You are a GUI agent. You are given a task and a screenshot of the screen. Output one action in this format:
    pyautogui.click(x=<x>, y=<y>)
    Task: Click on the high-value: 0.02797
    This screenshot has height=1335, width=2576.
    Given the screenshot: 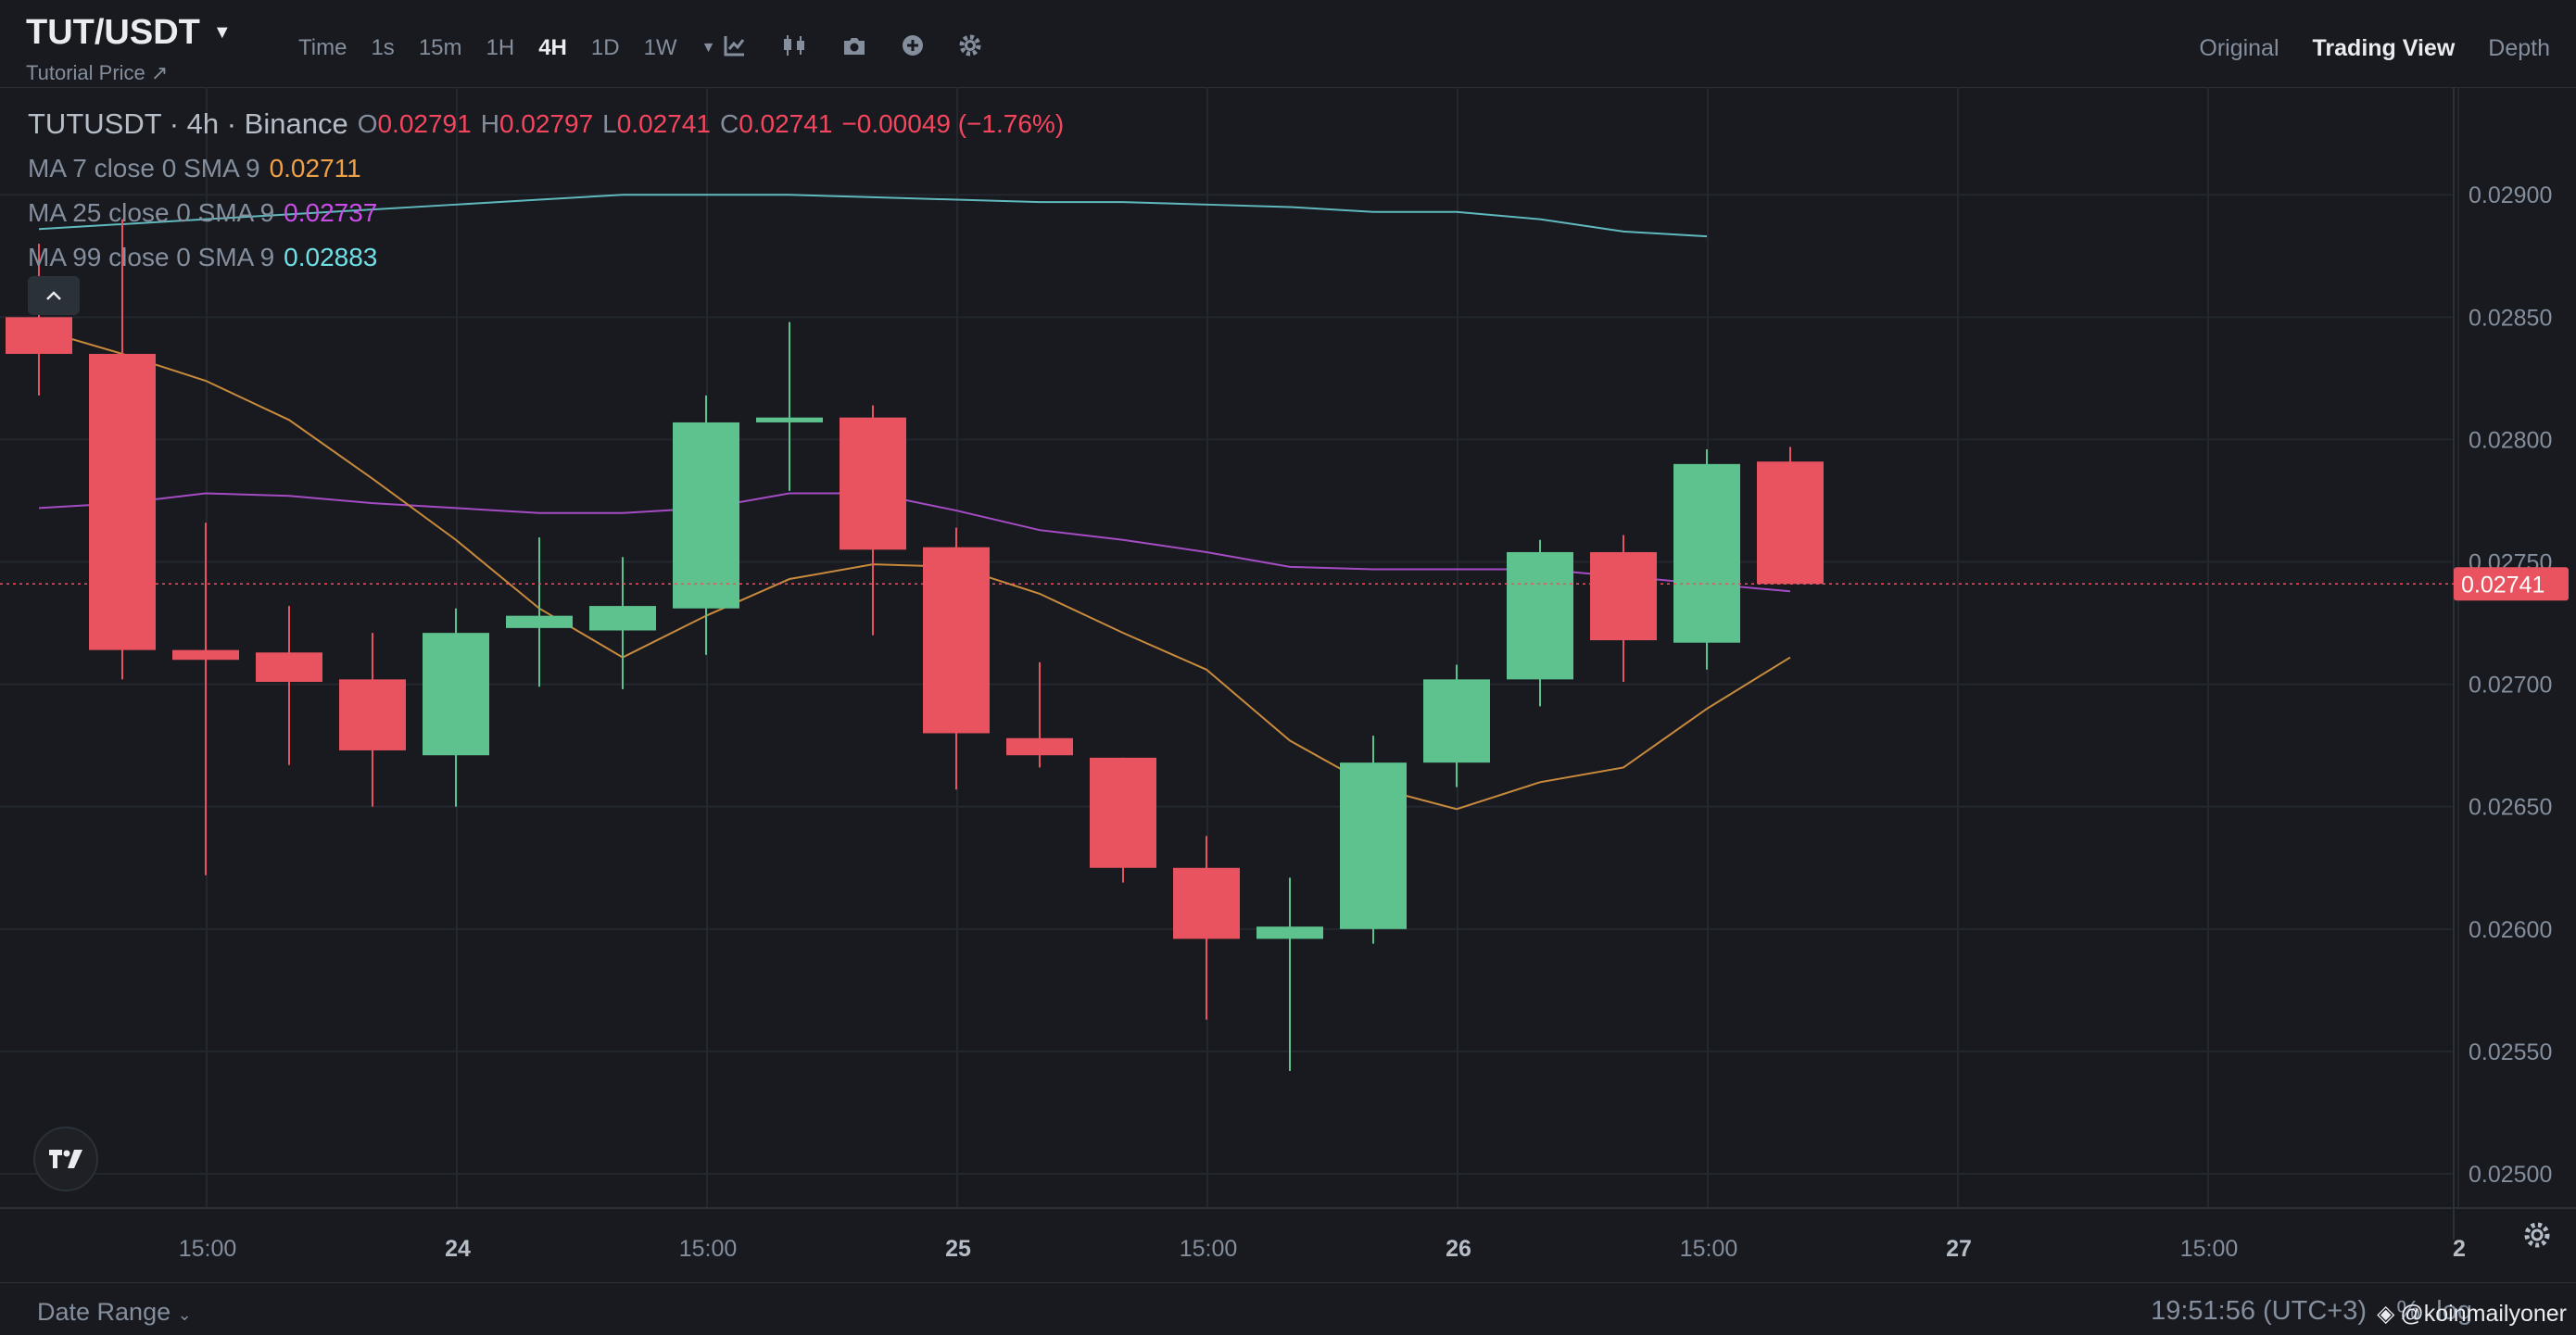 What is the action you would take?
    pyautogui.click(x=546, y=123)
    